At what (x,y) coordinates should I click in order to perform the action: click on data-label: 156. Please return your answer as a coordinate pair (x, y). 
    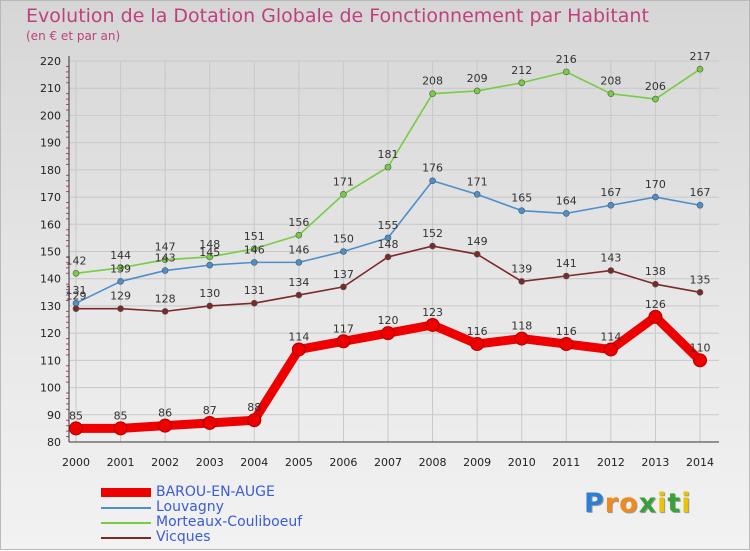
    Looking at the image, I should click on (298, 222).